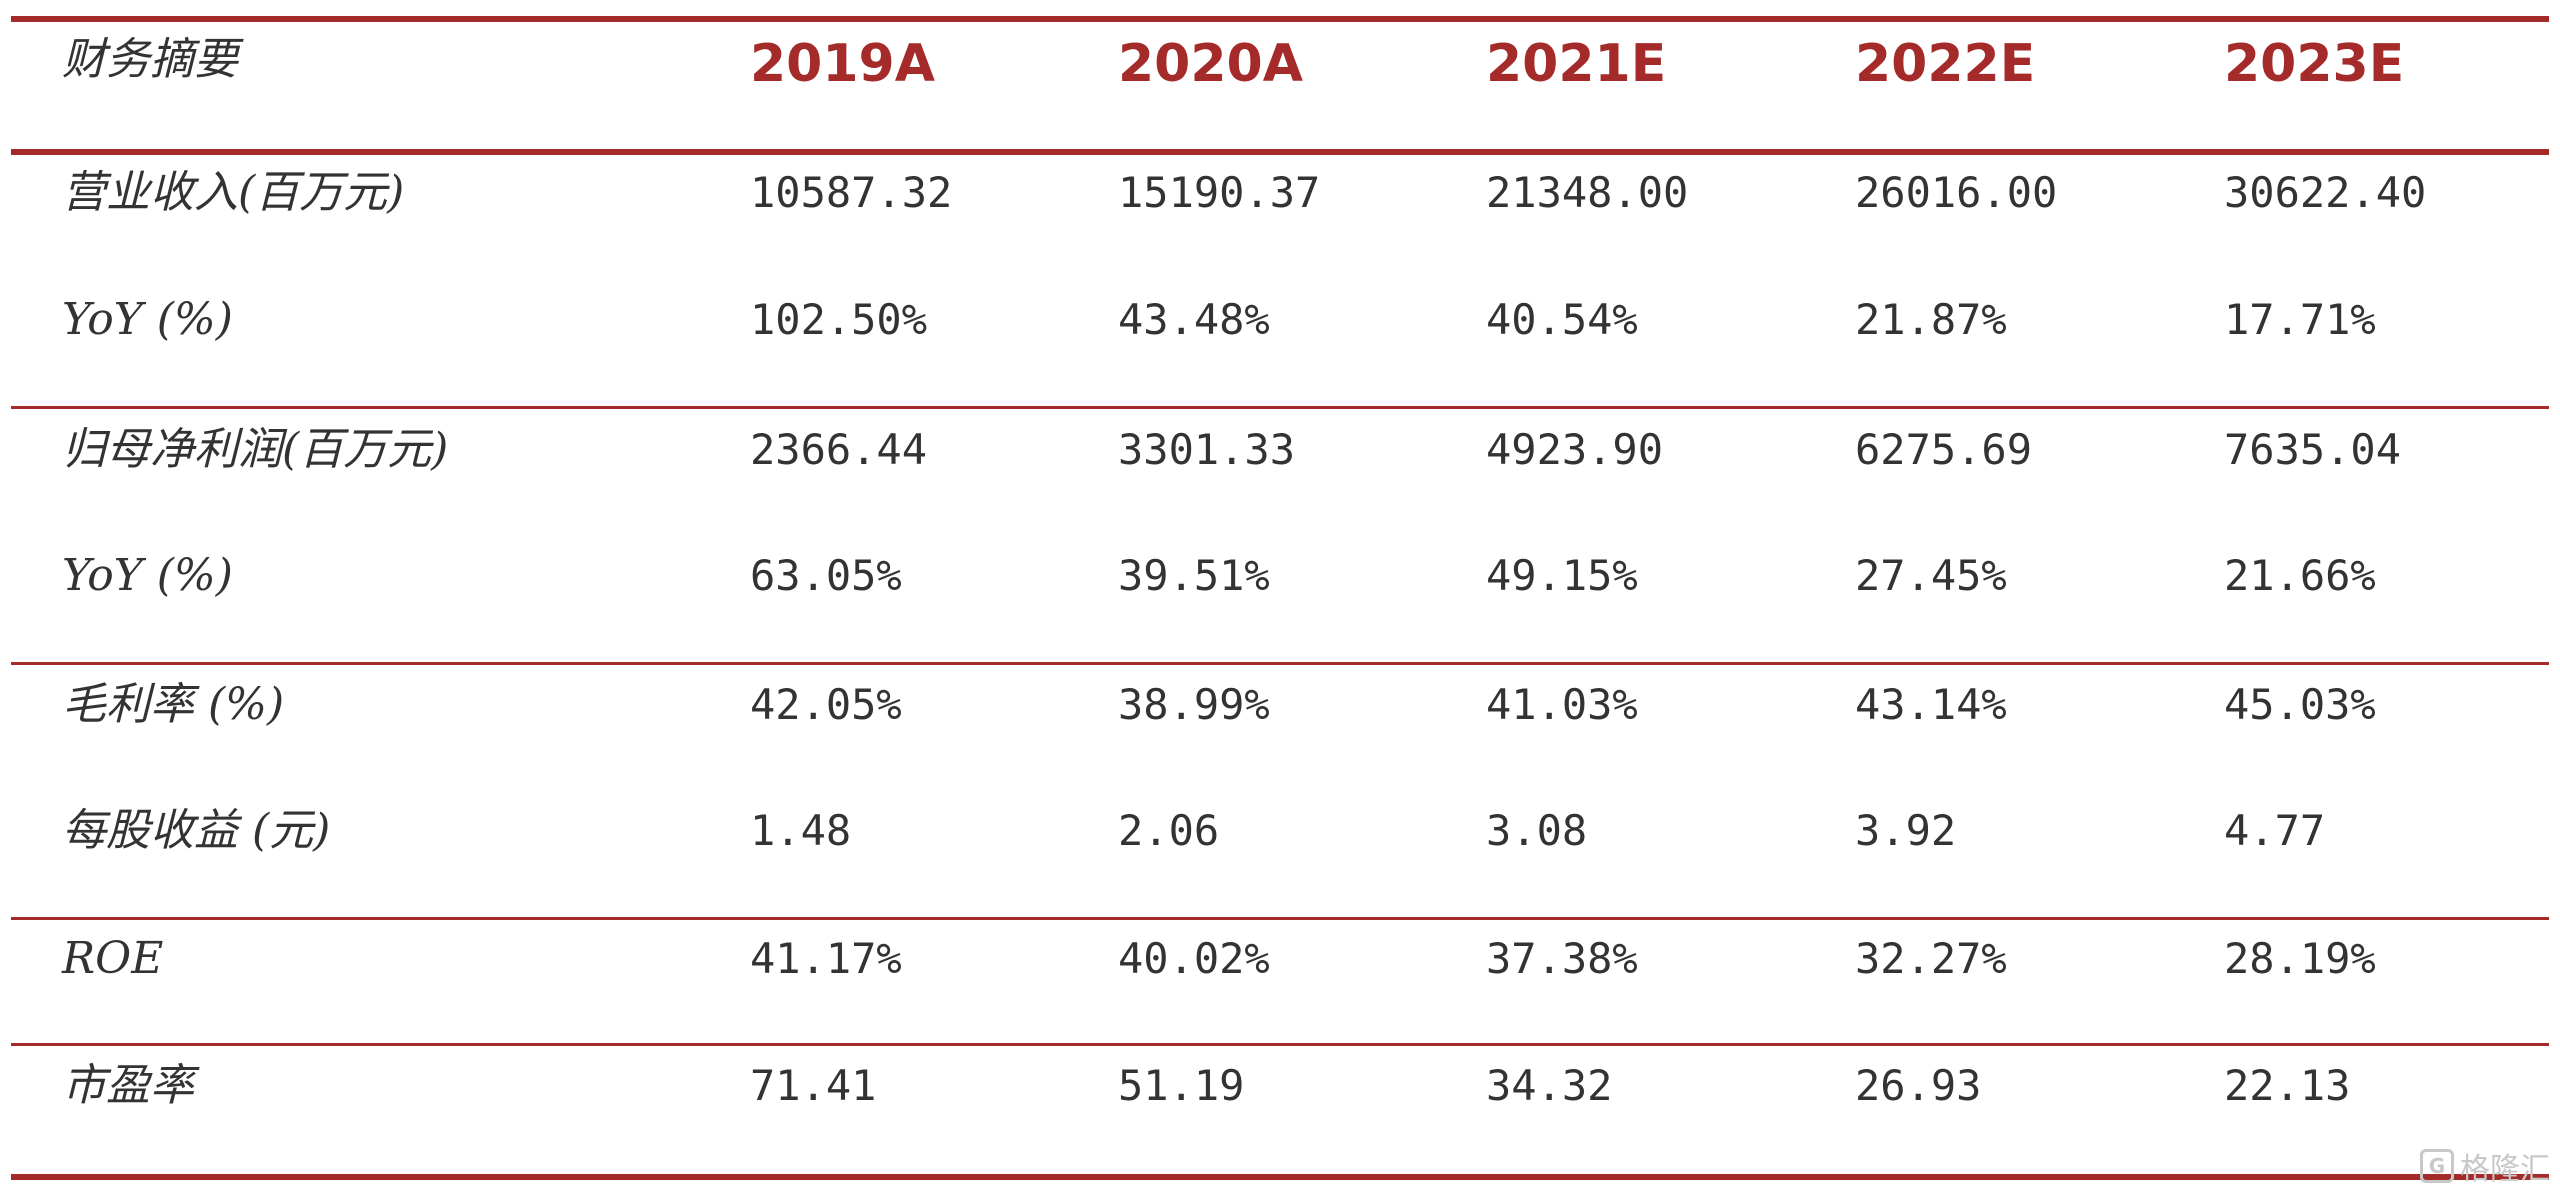 The width and height of the screenshot is (2560, 1192). Describe the element at coordinates (1194, 704) in the screenshot. I see `table-cell: 38.99%` at that location.